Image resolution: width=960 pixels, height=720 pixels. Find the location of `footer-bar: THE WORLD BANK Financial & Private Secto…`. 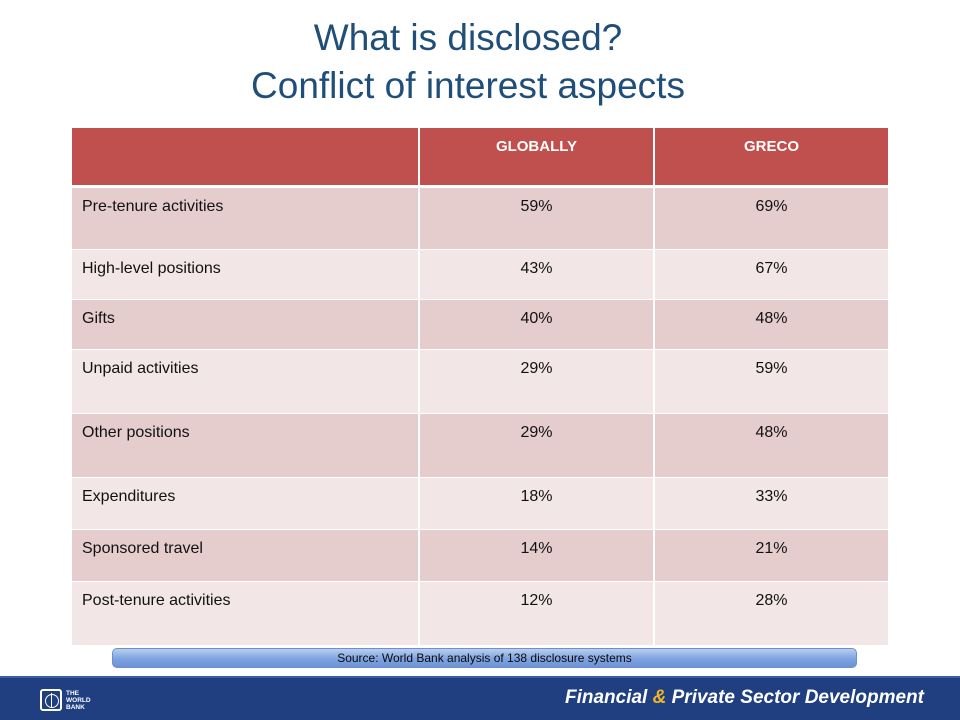

footer-bar: THE WORLD BANK Financial & Private Secto… is located at coordinates (480, 698).